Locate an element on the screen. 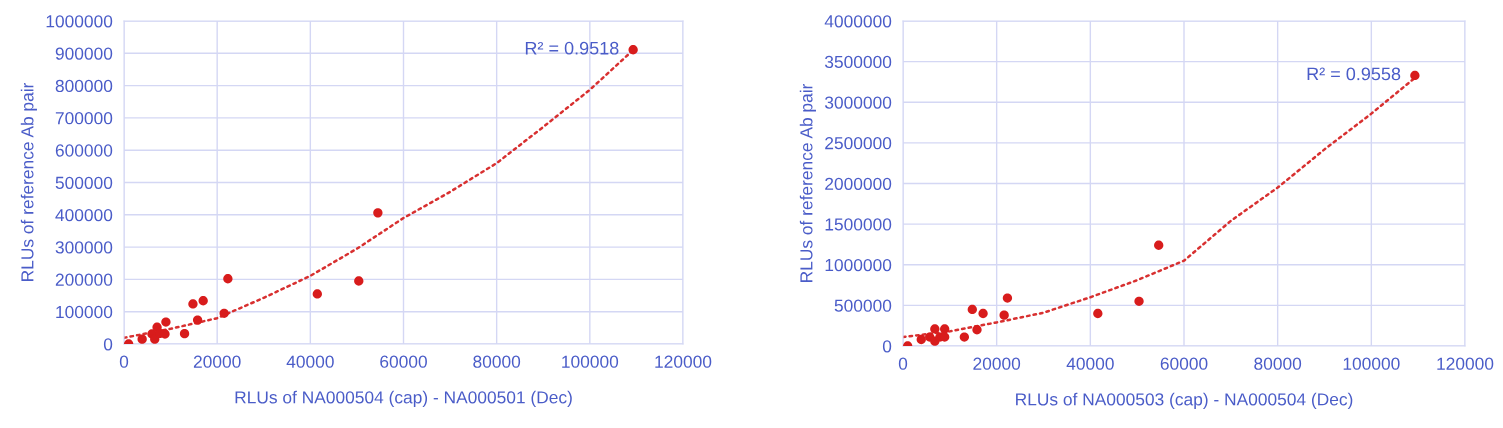  y-tick-label: 3000000 is located at coordinates (858, 102).